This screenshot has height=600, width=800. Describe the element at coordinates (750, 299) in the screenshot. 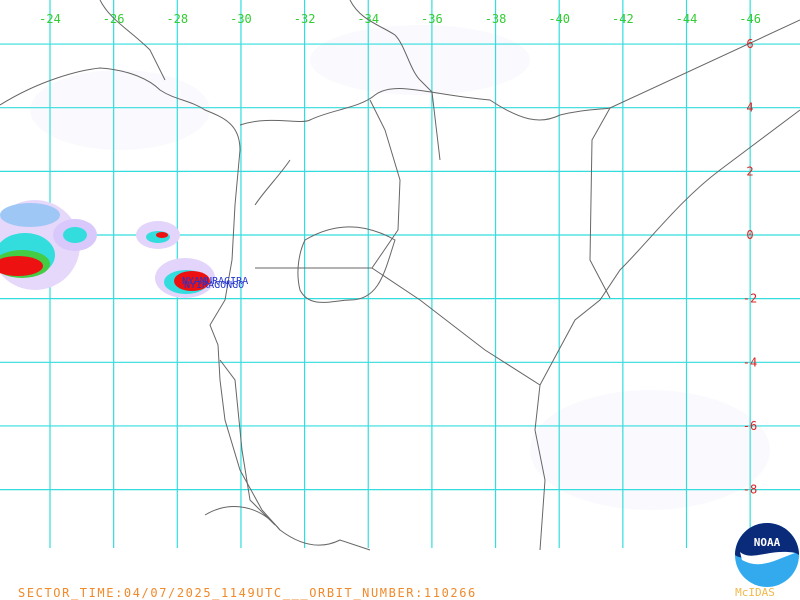

I see `latitude-label: -2` at that location.